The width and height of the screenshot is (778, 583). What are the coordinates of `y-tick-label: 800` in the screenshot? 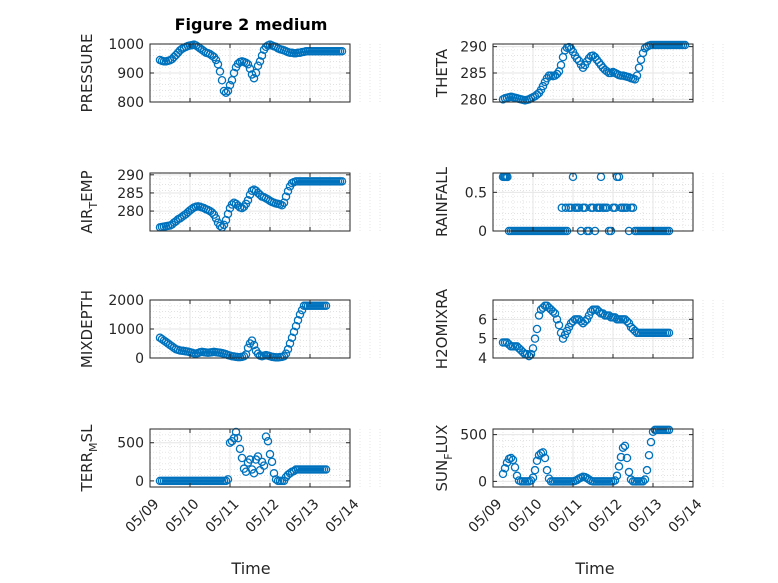 It's located at (130, 103).